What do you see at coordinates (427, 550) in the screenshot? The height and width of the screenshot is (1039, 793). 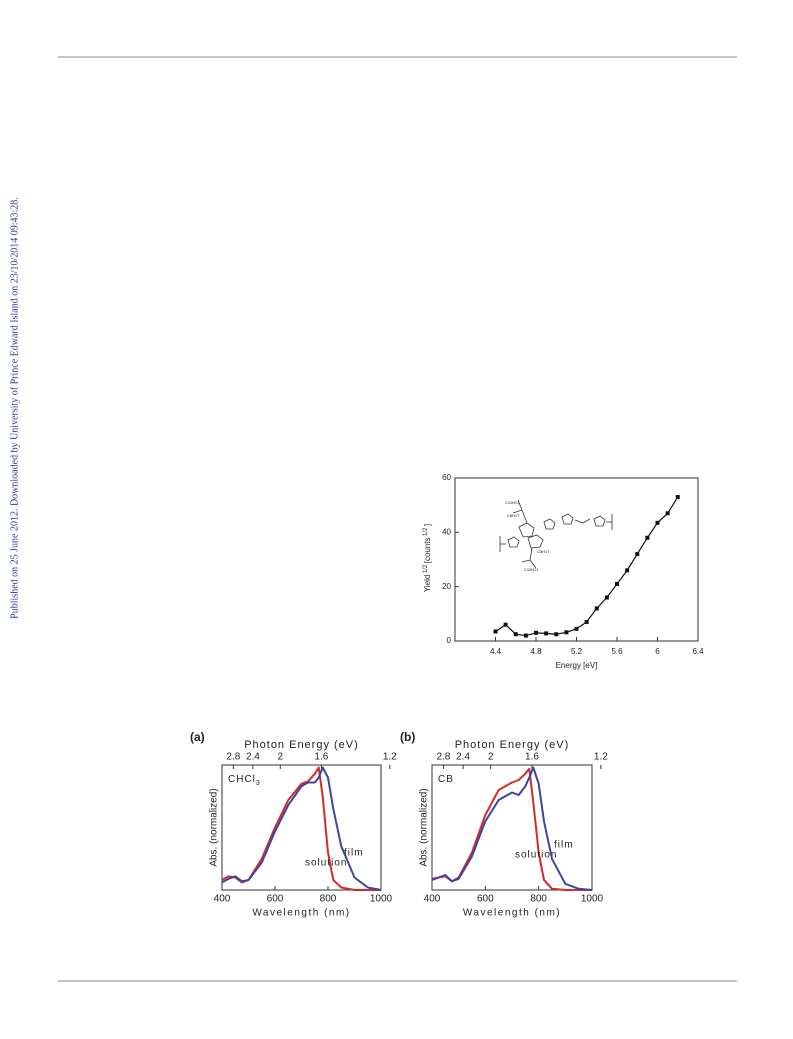 I see `y-axis-title-part: [counts` at bounding box center [427, 550].